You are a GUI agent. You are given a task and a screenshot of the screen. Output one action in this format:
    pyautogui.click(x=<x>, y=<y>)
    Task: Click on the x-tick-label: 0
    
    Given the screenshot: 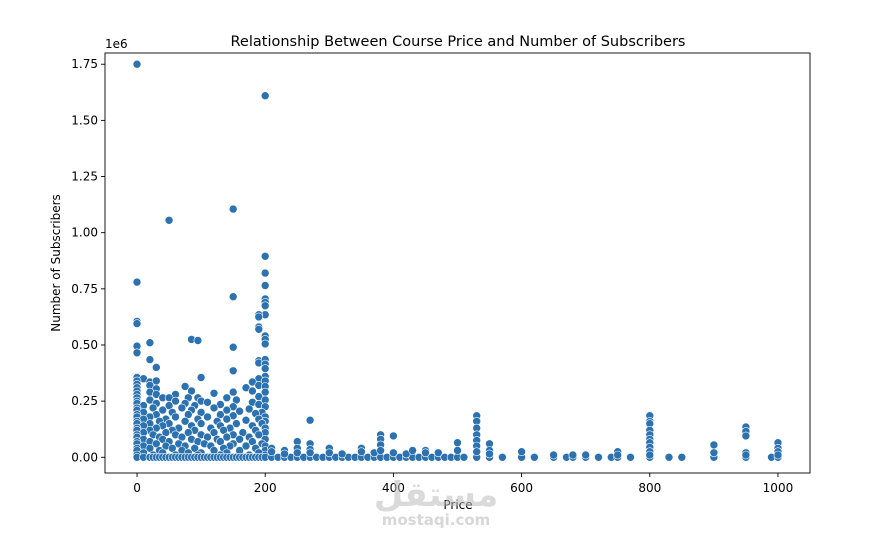 What is the action you would take?
    pyautogui.click(x=137, y=488)
    